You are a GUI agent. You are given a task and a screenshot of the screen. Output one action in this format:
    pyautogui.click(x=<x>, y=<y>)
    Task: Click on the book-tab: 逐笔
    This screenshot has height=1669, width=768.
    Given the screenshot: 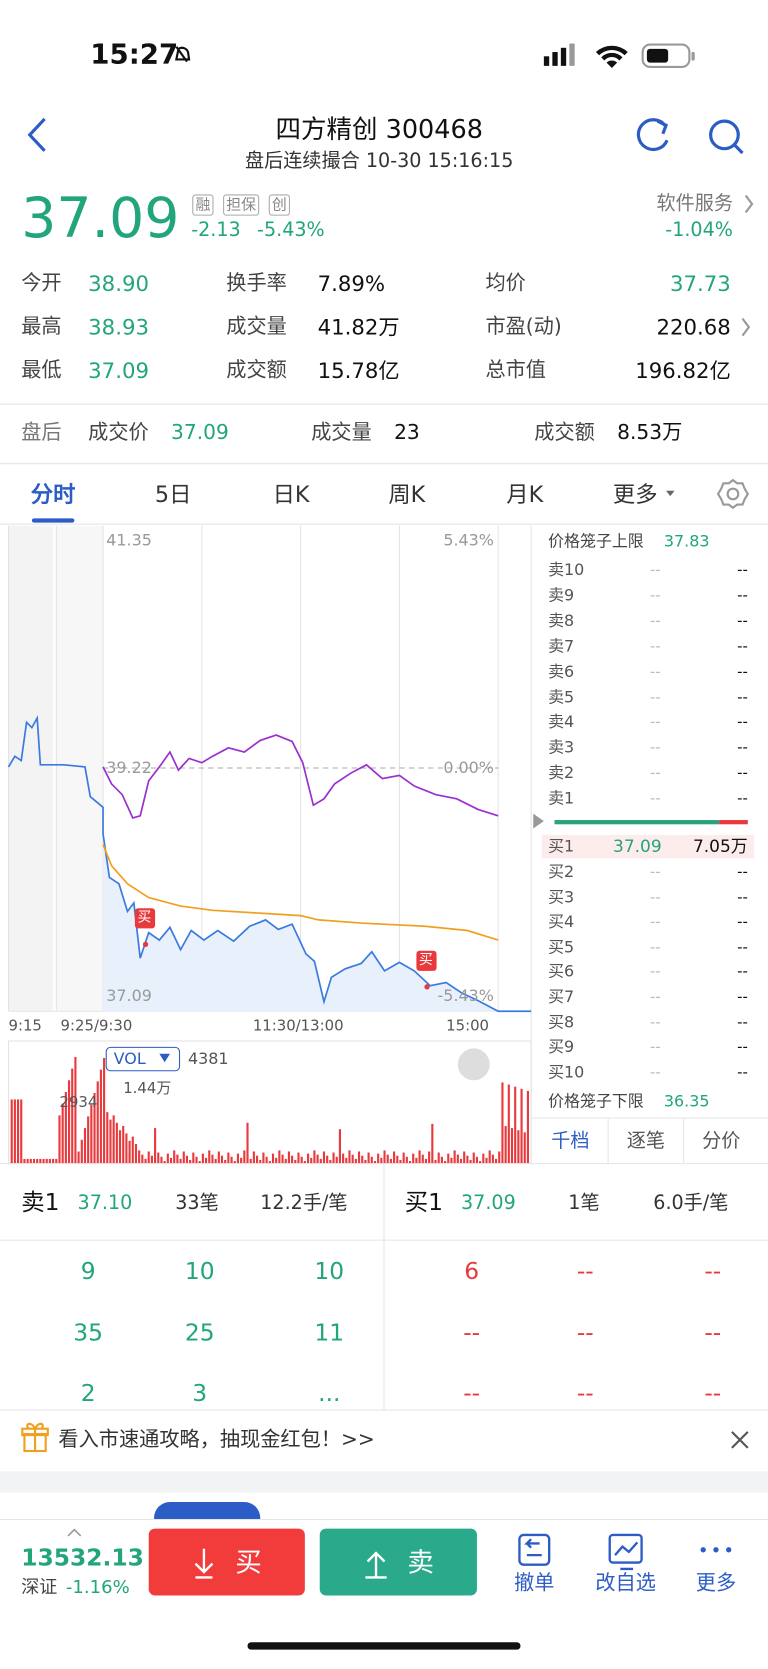 What is the action you would take?
    pyautogui.click(x=645, y=1141)
    